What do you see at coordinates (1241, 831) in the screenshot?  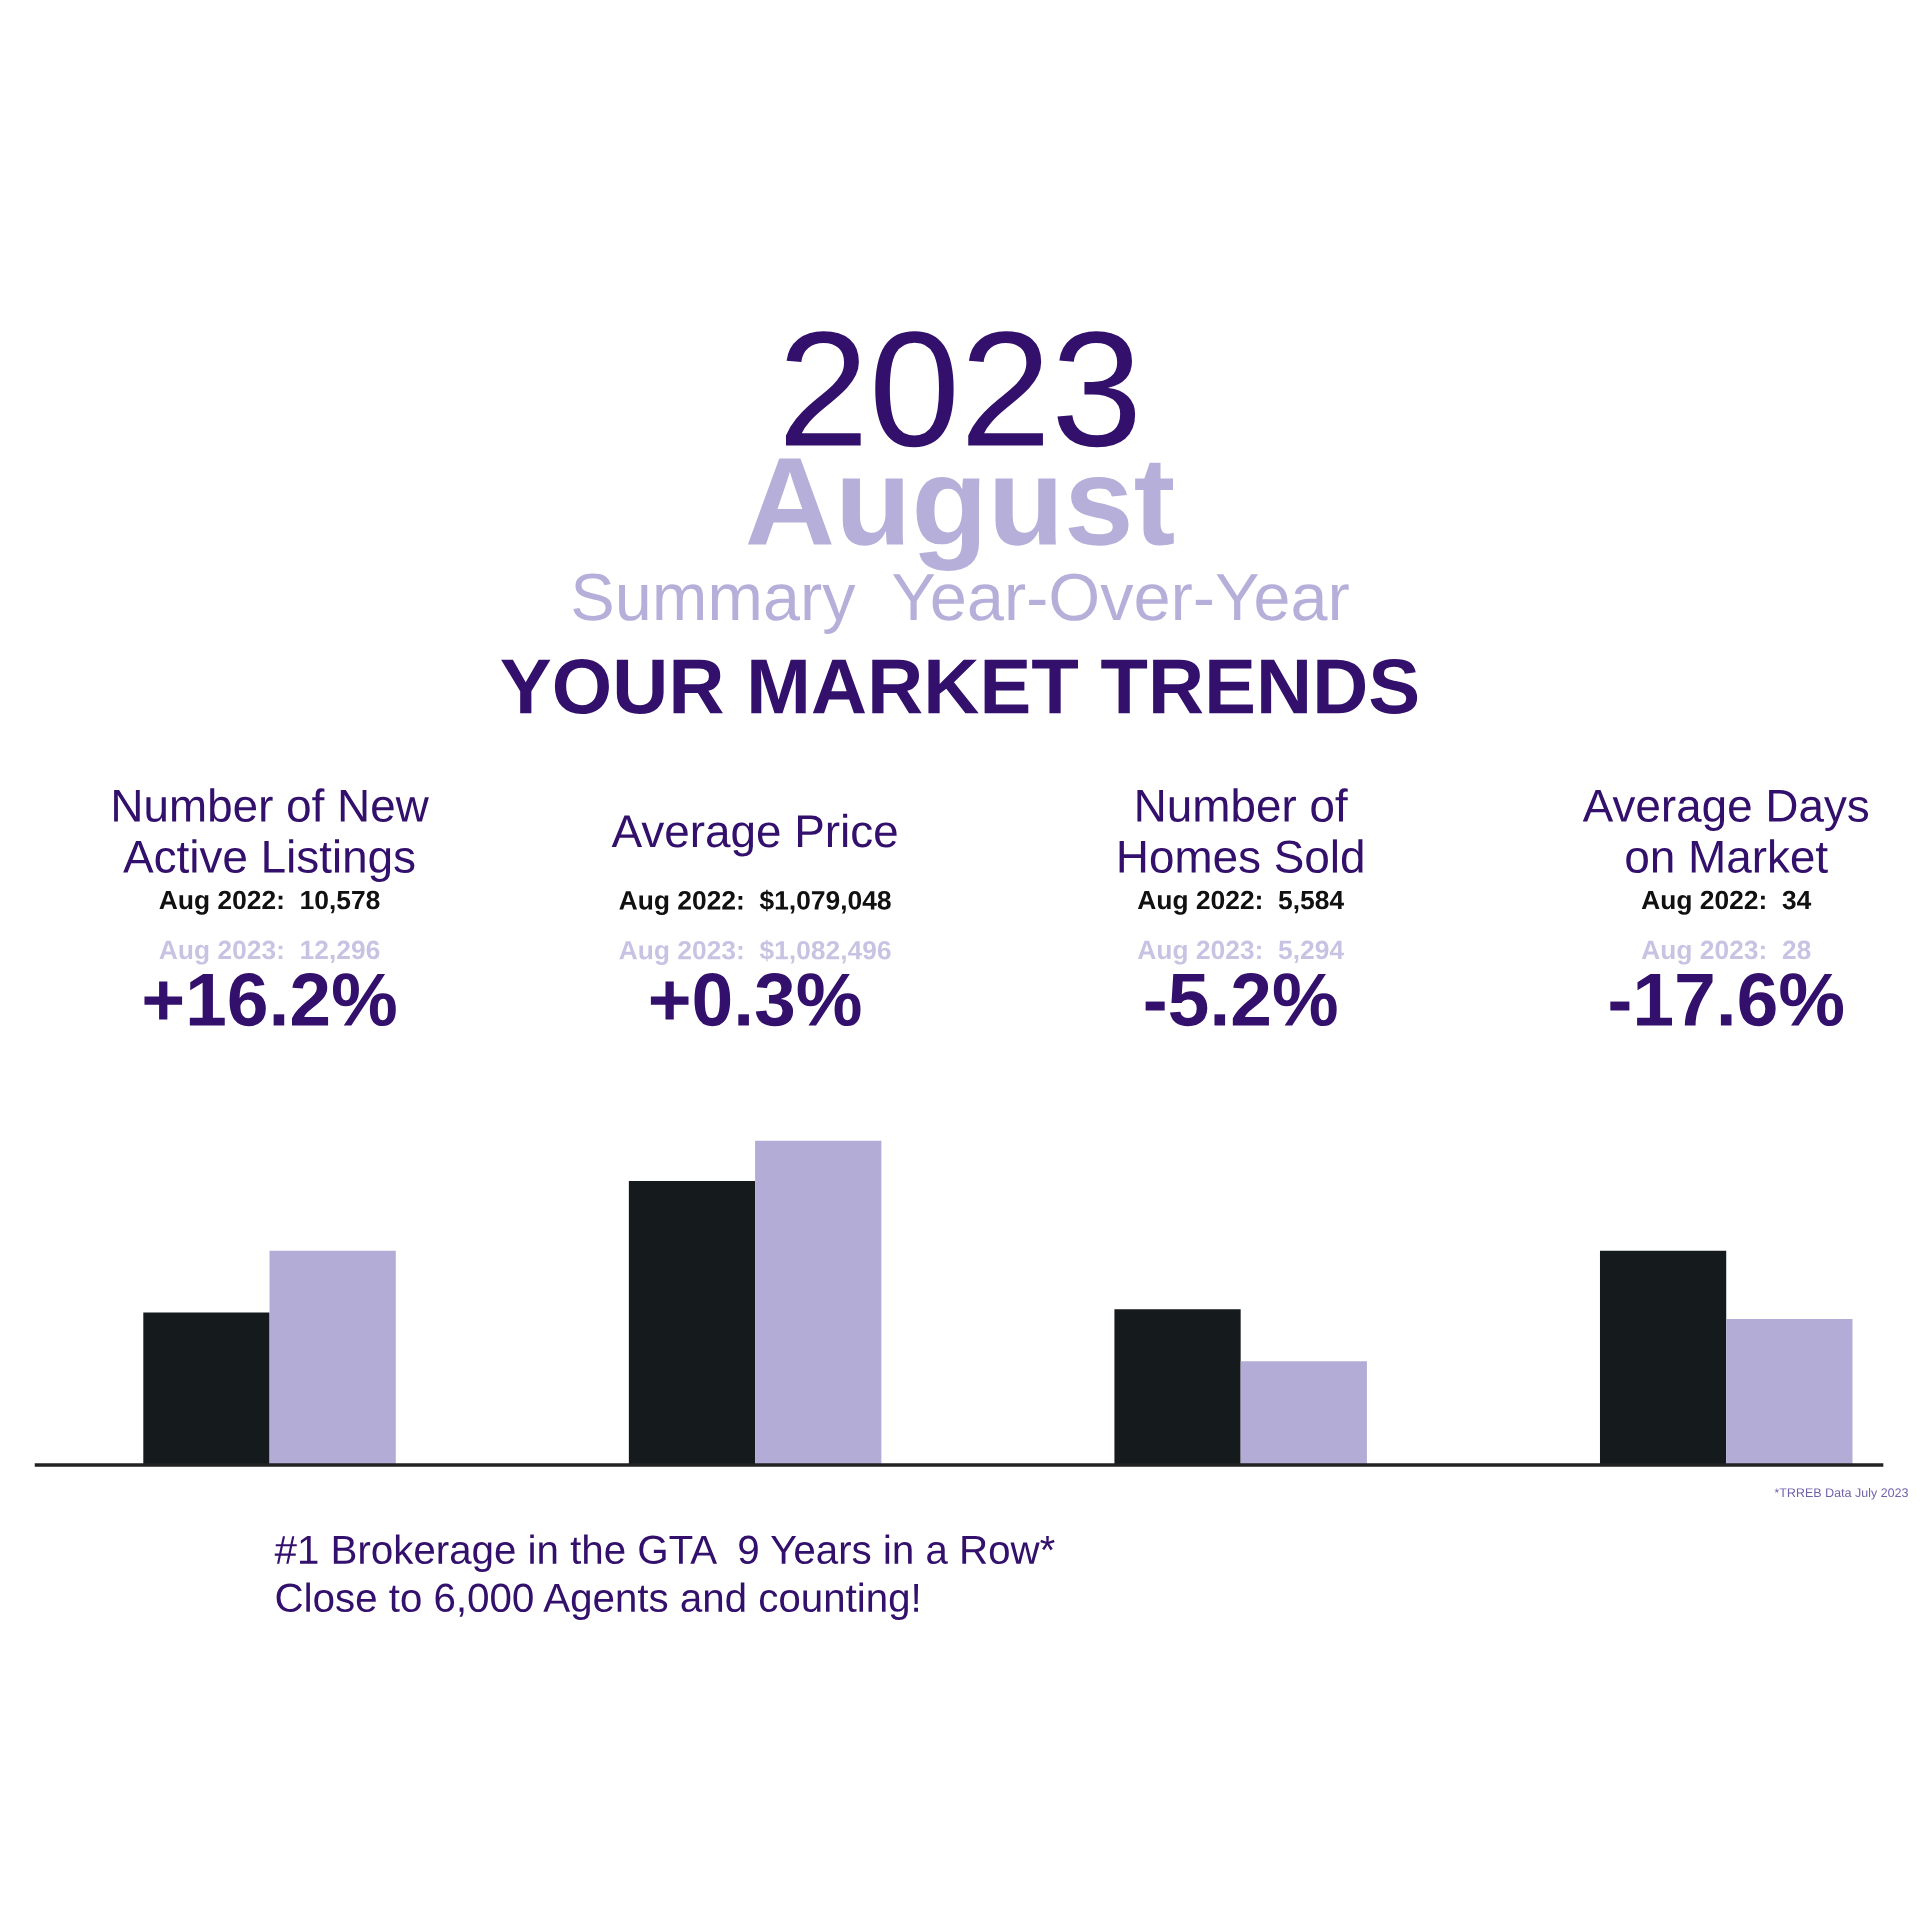 I see `x-tick-label: Number of Homes Sold` at bounding box center [1241, 831].